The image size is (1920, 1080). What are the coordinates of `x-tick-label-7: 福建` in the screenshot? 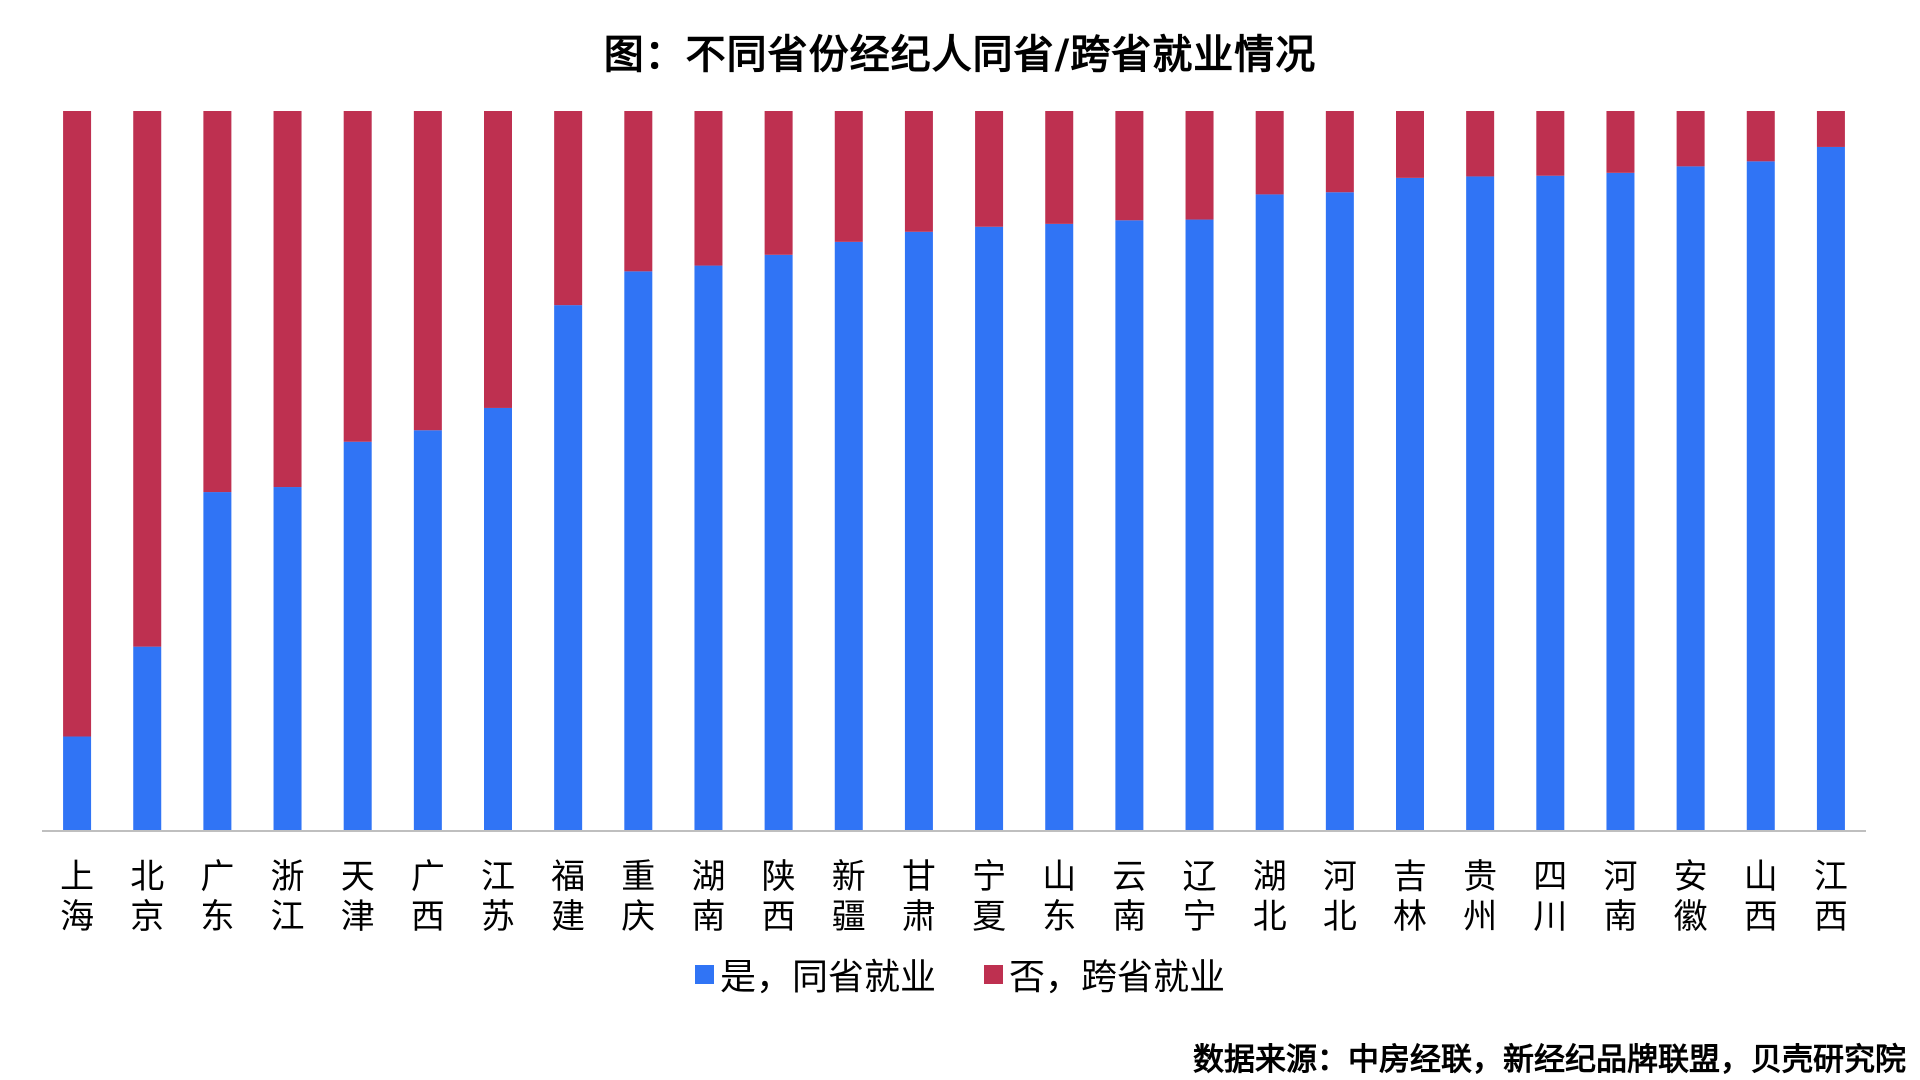 It's located at (568, 897).